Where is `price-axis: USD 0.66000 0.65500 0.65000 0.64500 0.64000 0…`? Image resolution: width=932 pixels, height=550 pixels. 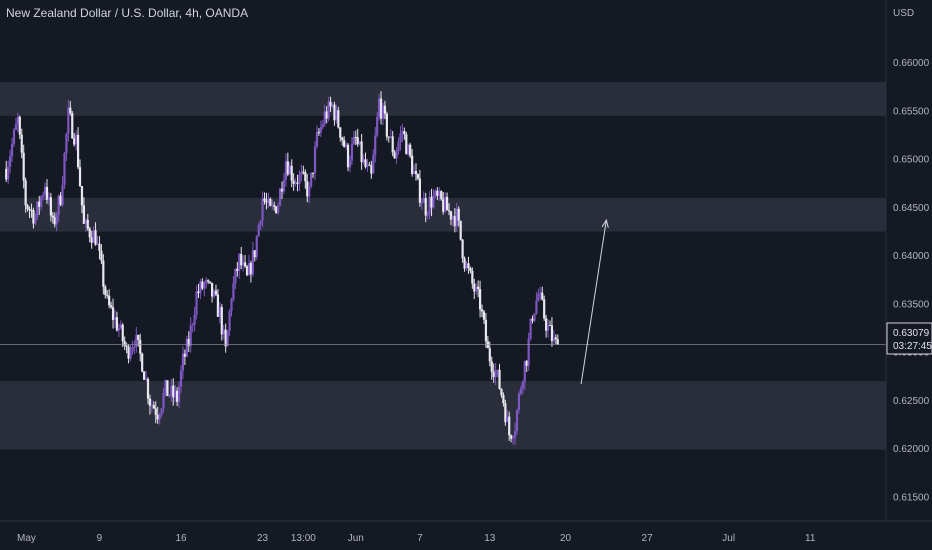 price-axis: USD 0.66000 0.65500 0.65000 0.64500 0.64000 0… is located at coordinates (911, 255).